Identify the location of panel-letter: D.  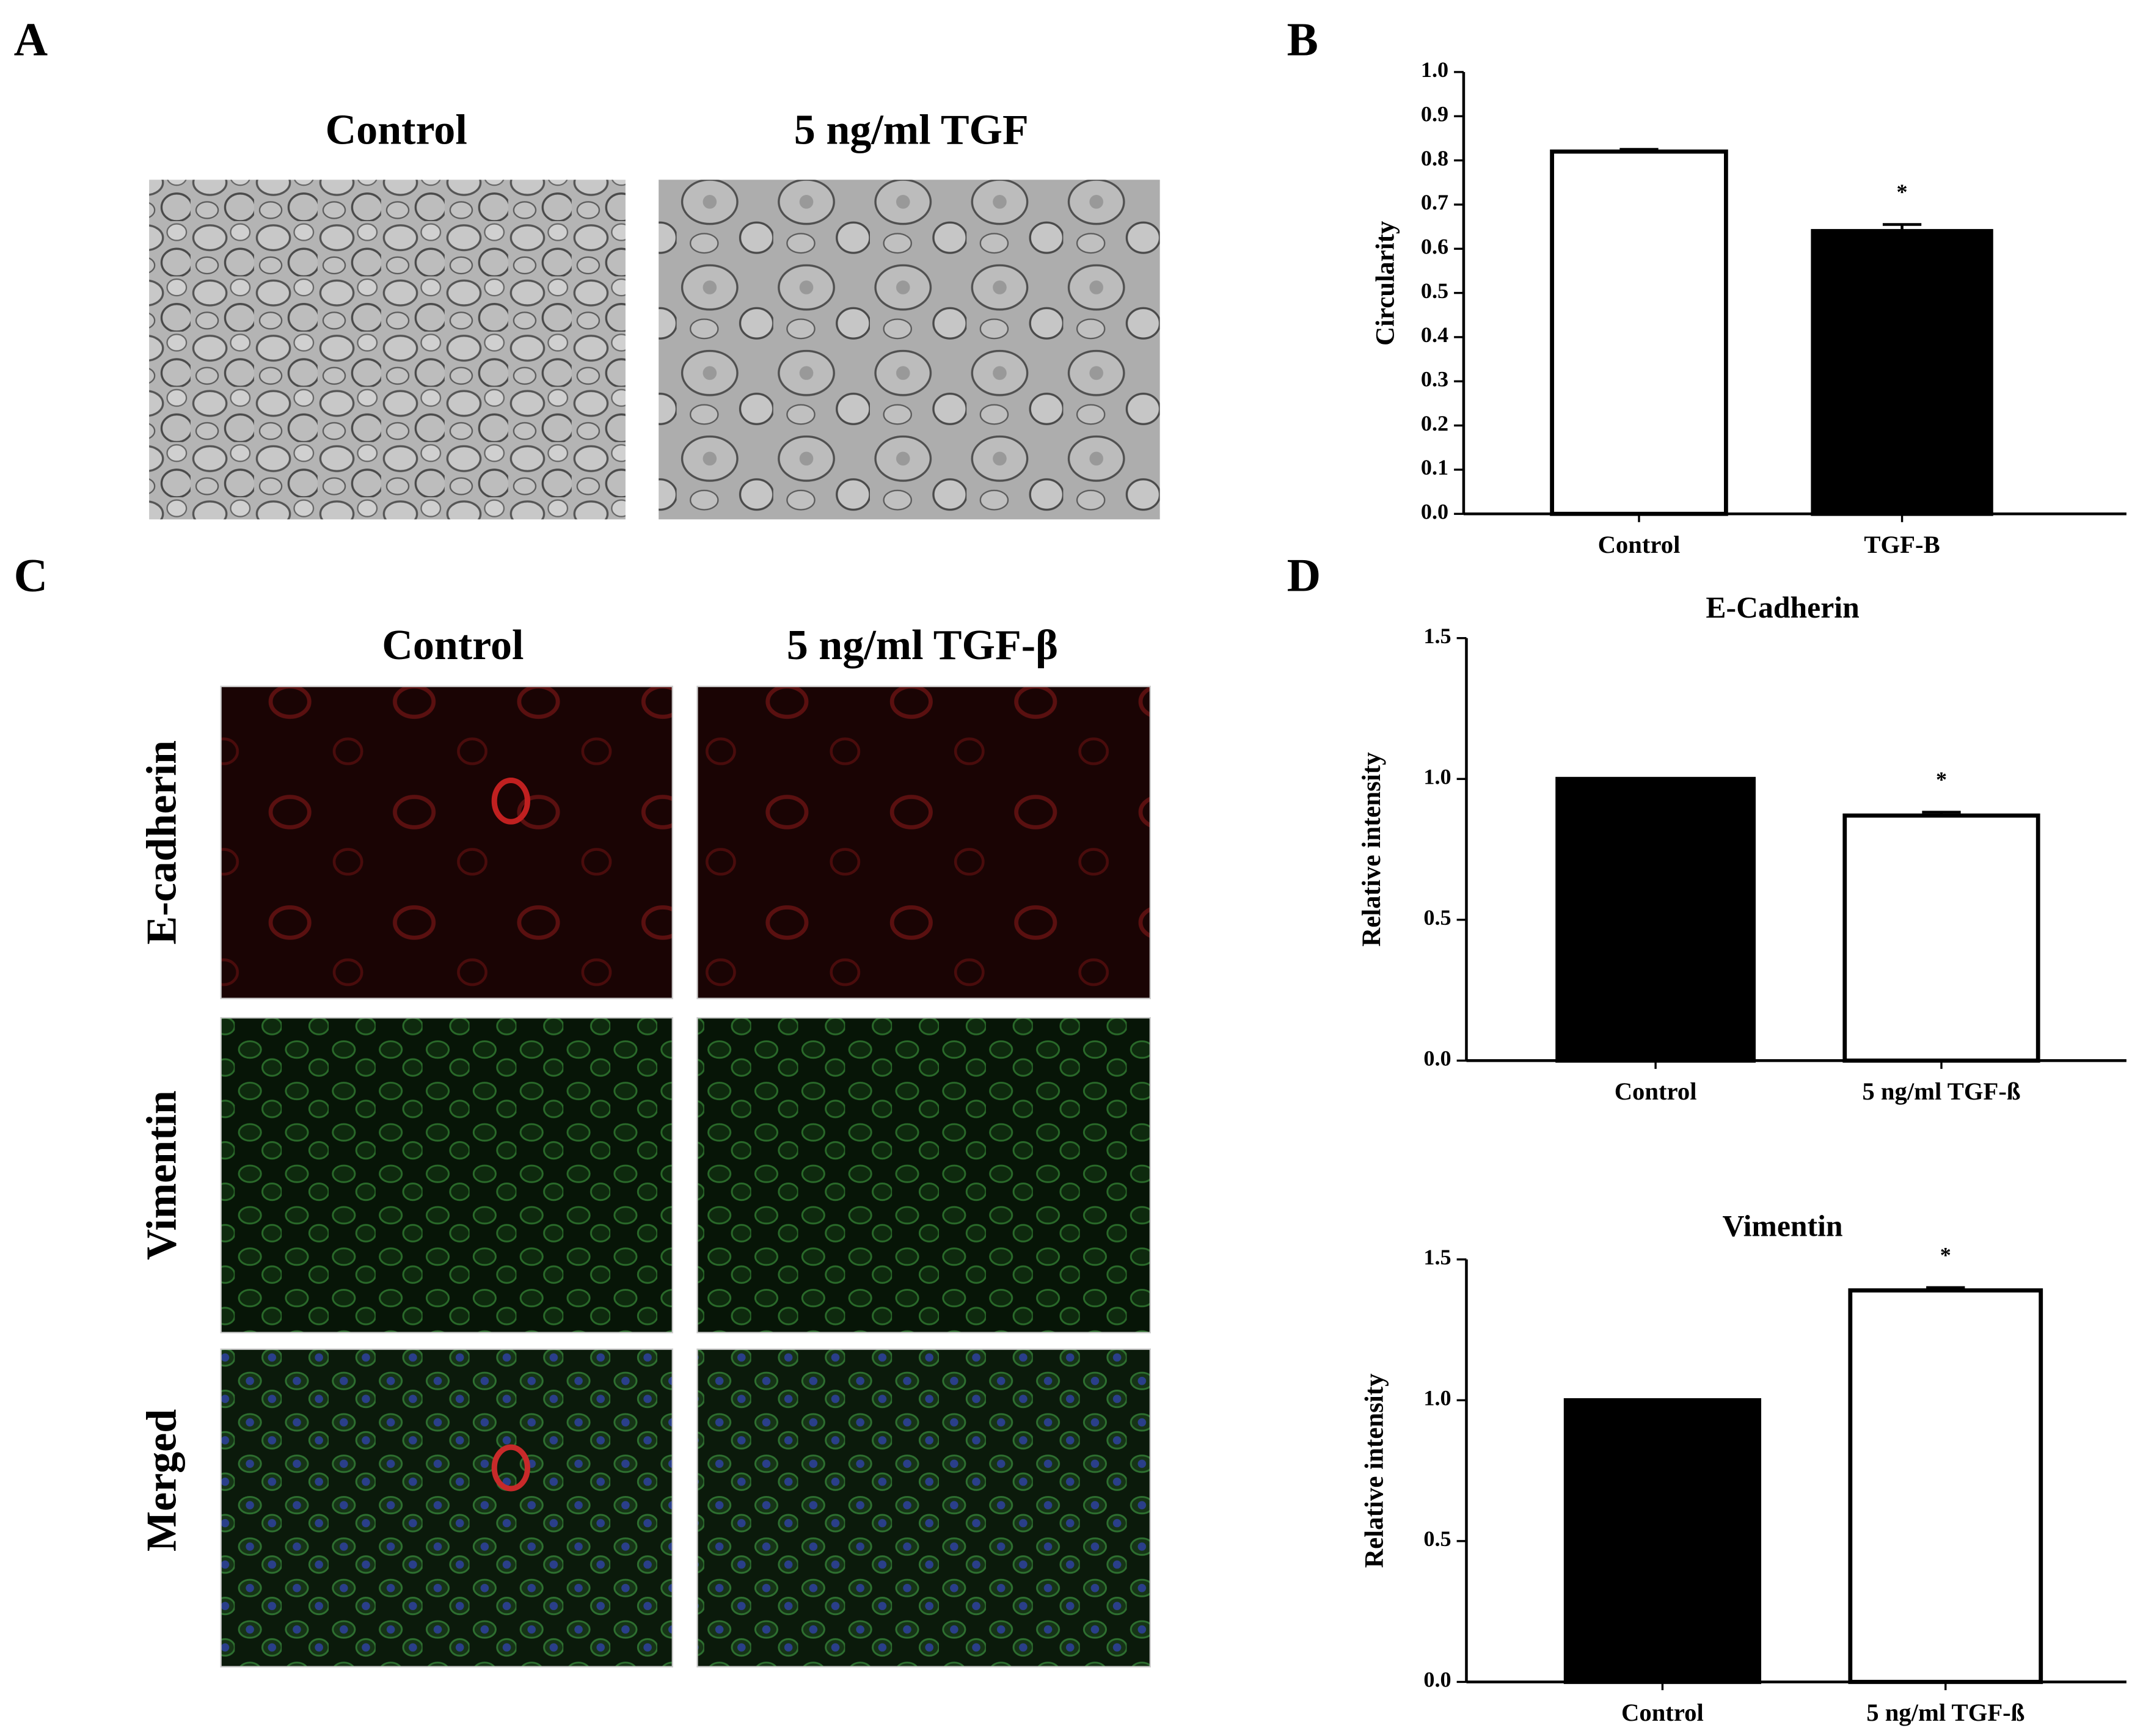
(1304, 575).